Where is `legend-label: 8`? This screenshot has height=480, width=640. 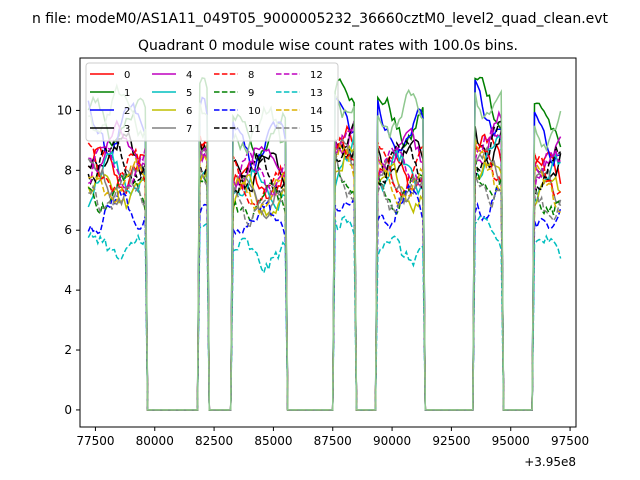
legend-label: 8 is located at coordinates (251, 75).